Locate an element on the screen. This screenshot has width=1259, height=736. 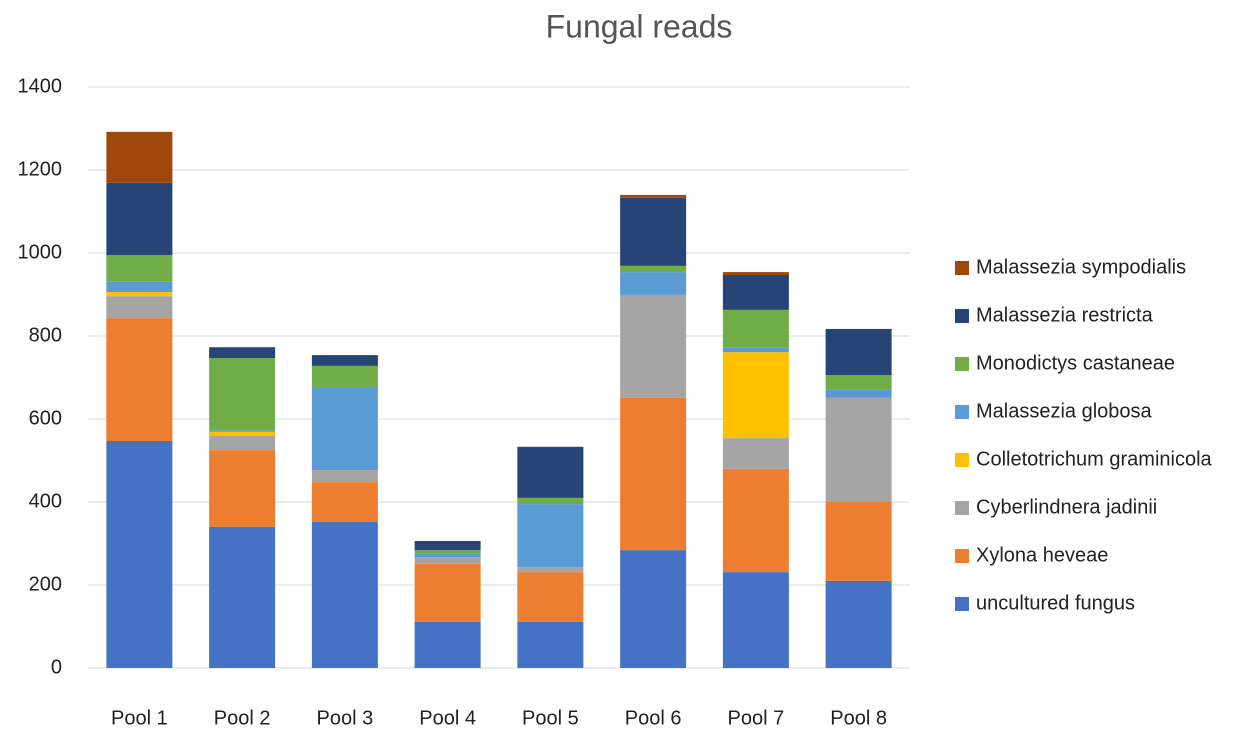
y-tick-label: 200 is located at coordinates (45, 584).